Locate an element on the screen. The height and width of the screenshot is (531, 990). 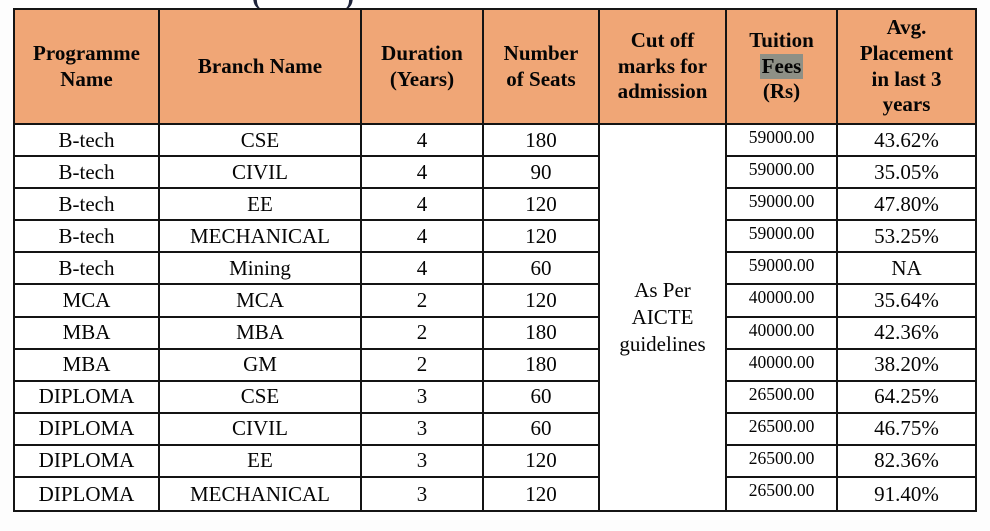
header-label-line: (Rs) is located at coordinates (781, 91).